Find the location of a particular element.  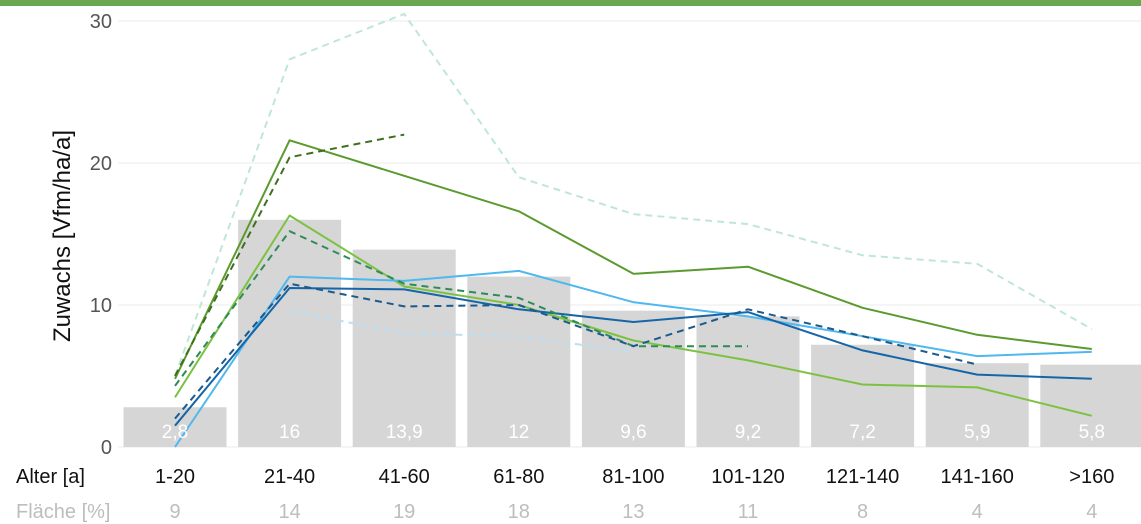

area-value: 8 is located at coordinates (862, 512).